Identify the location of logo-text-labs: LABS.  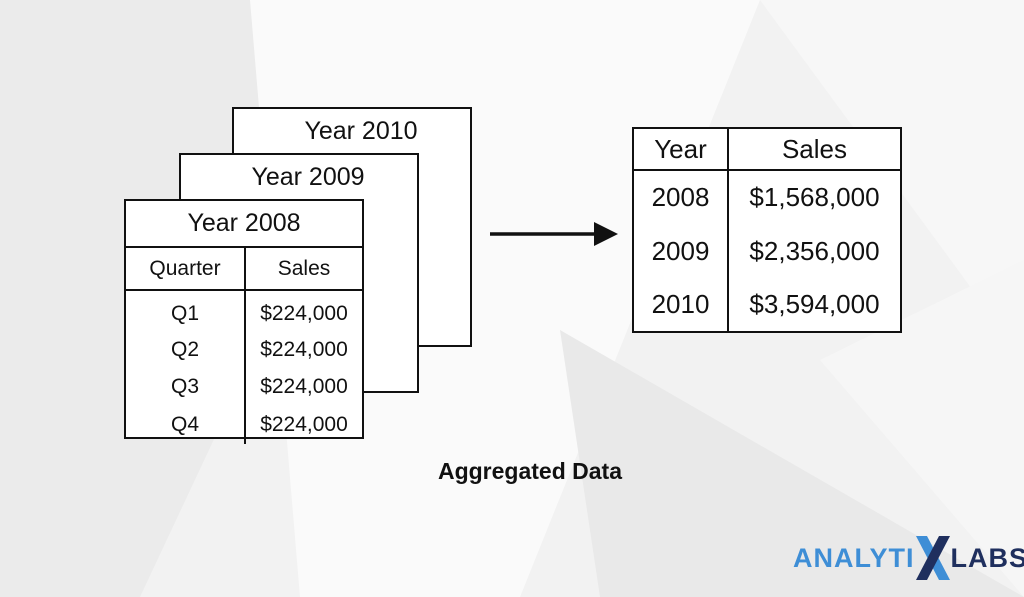
(987, 557).